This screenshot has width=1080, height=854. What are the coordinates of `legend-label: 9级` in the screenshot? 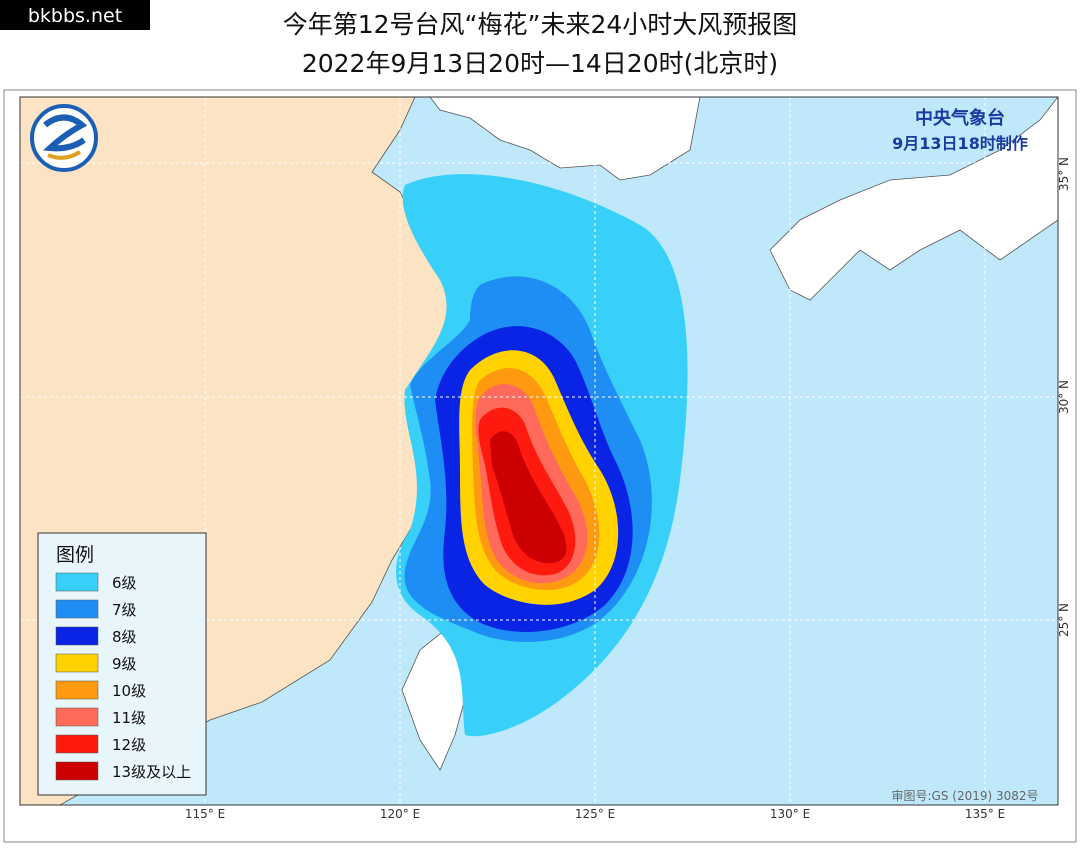 It's located at (124, 664).